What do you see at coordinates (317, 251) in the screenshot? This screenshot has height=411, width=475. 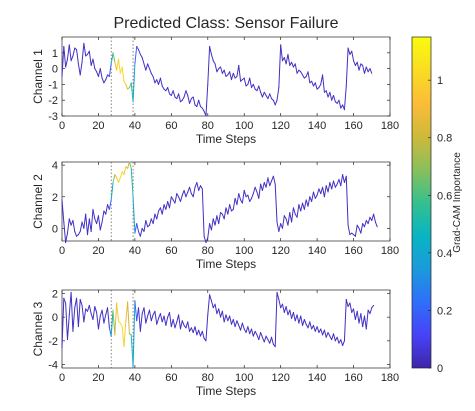 I see `x-tick-label: 140` at bounding box center [317, 251].